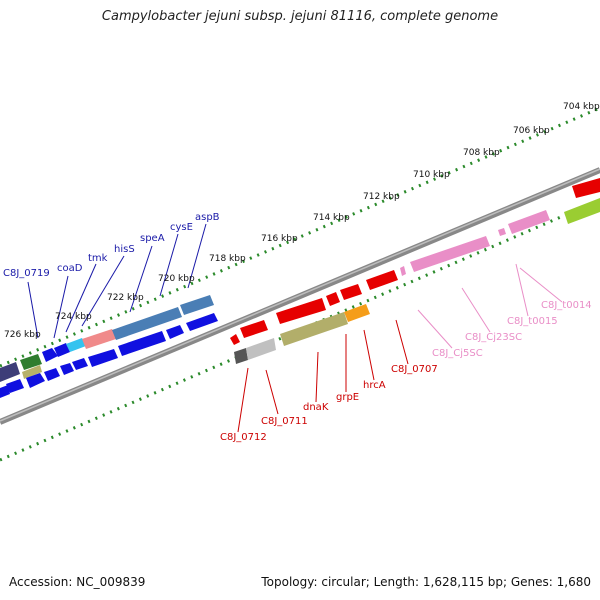  Describe the element at coordinates (125, 298) in the screenshot. I see `scale-label: 722 kbp` at that location.